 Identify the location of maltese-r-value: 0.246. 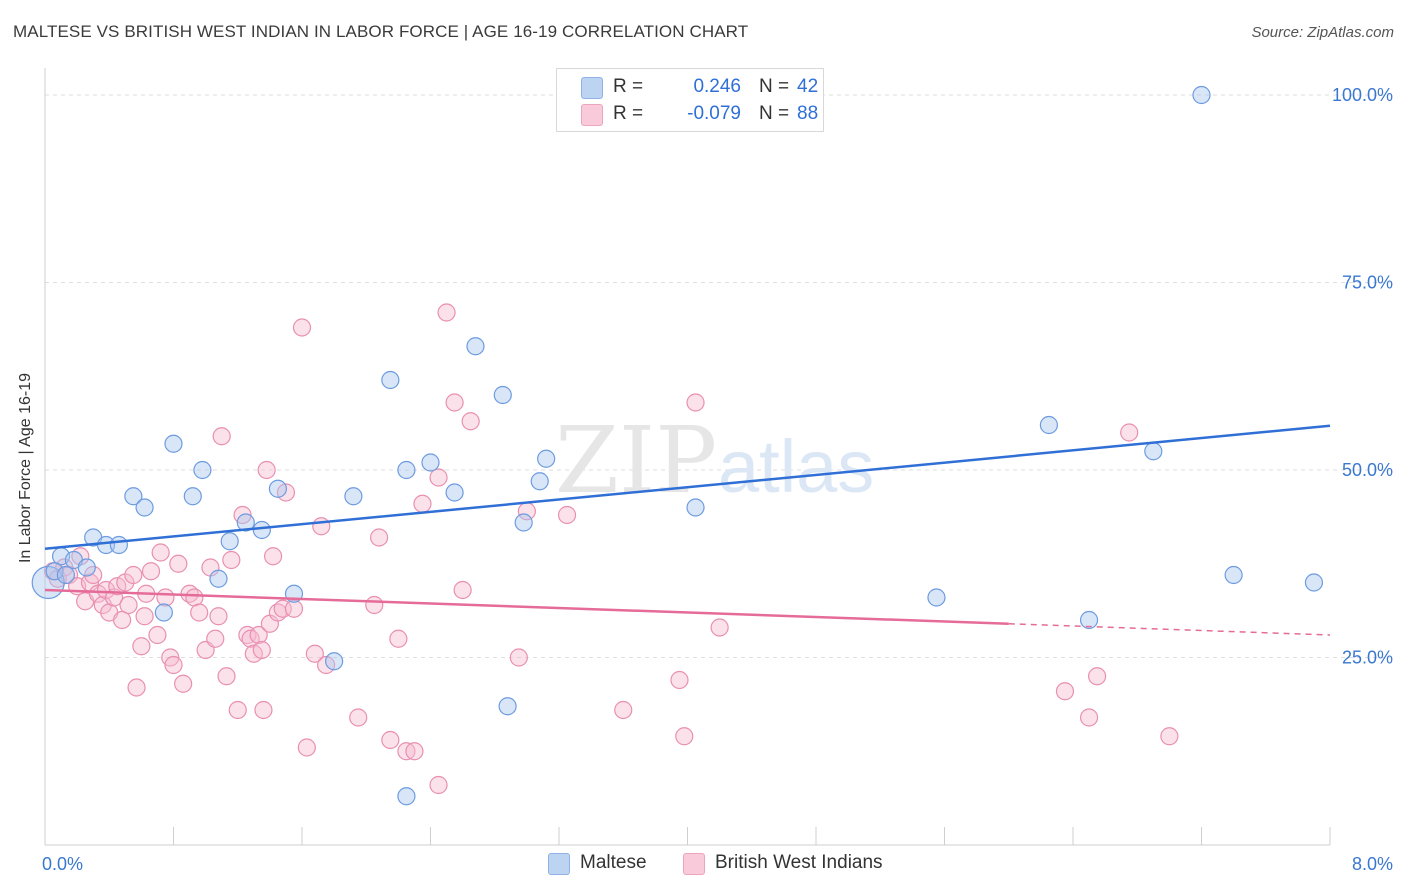
(717, 86).